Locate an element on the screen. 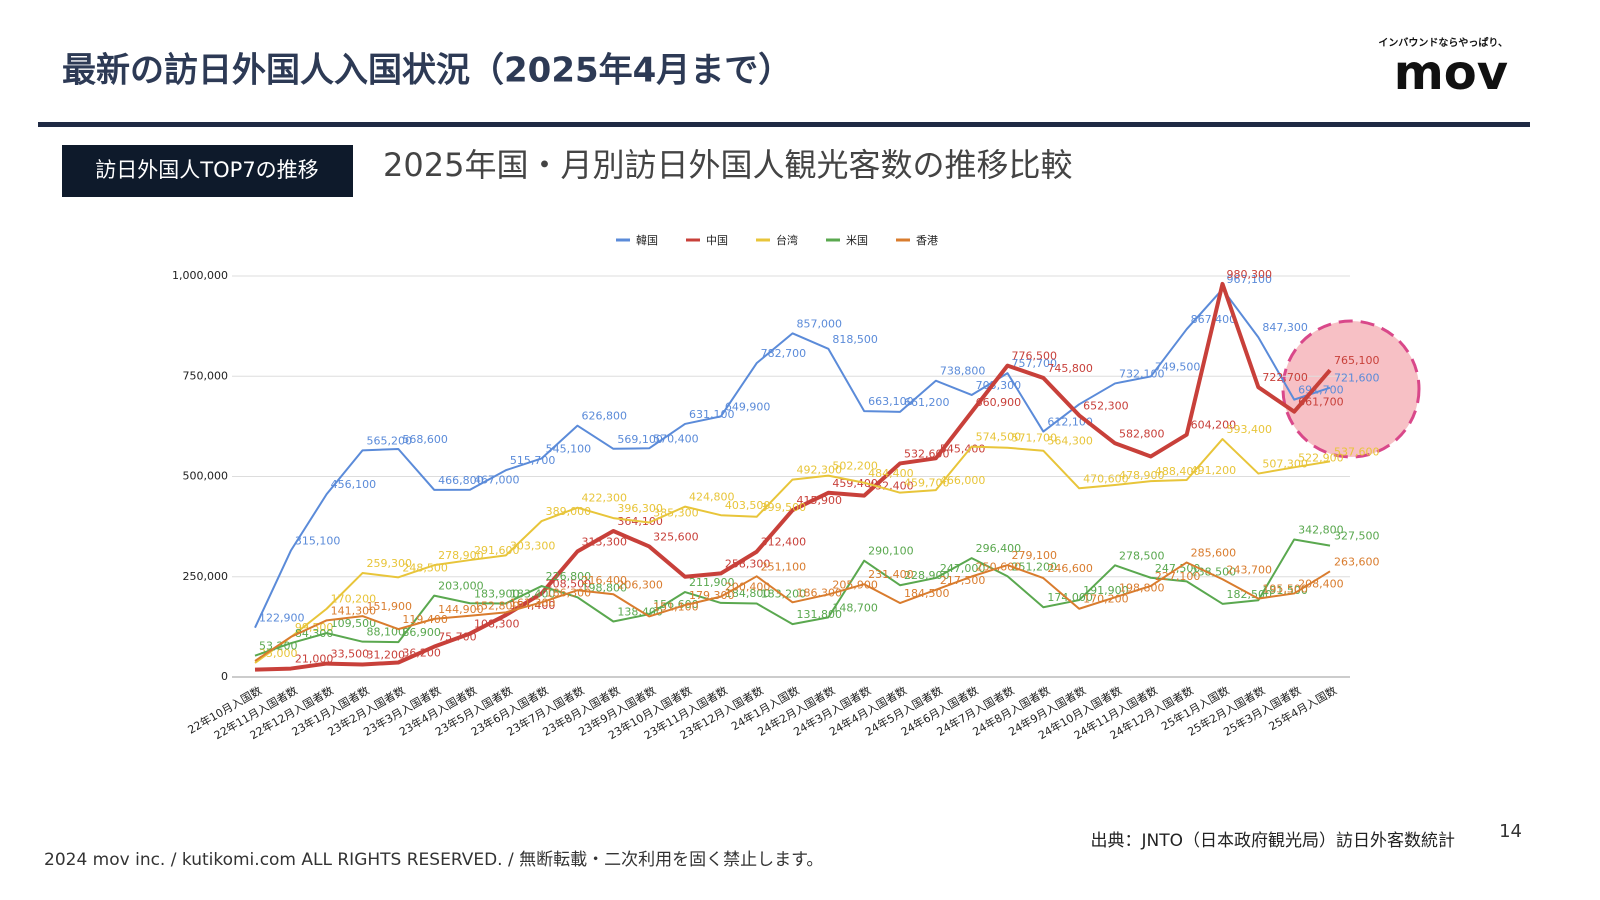  data-label: 385,300 is located at coordinates (676, 512).